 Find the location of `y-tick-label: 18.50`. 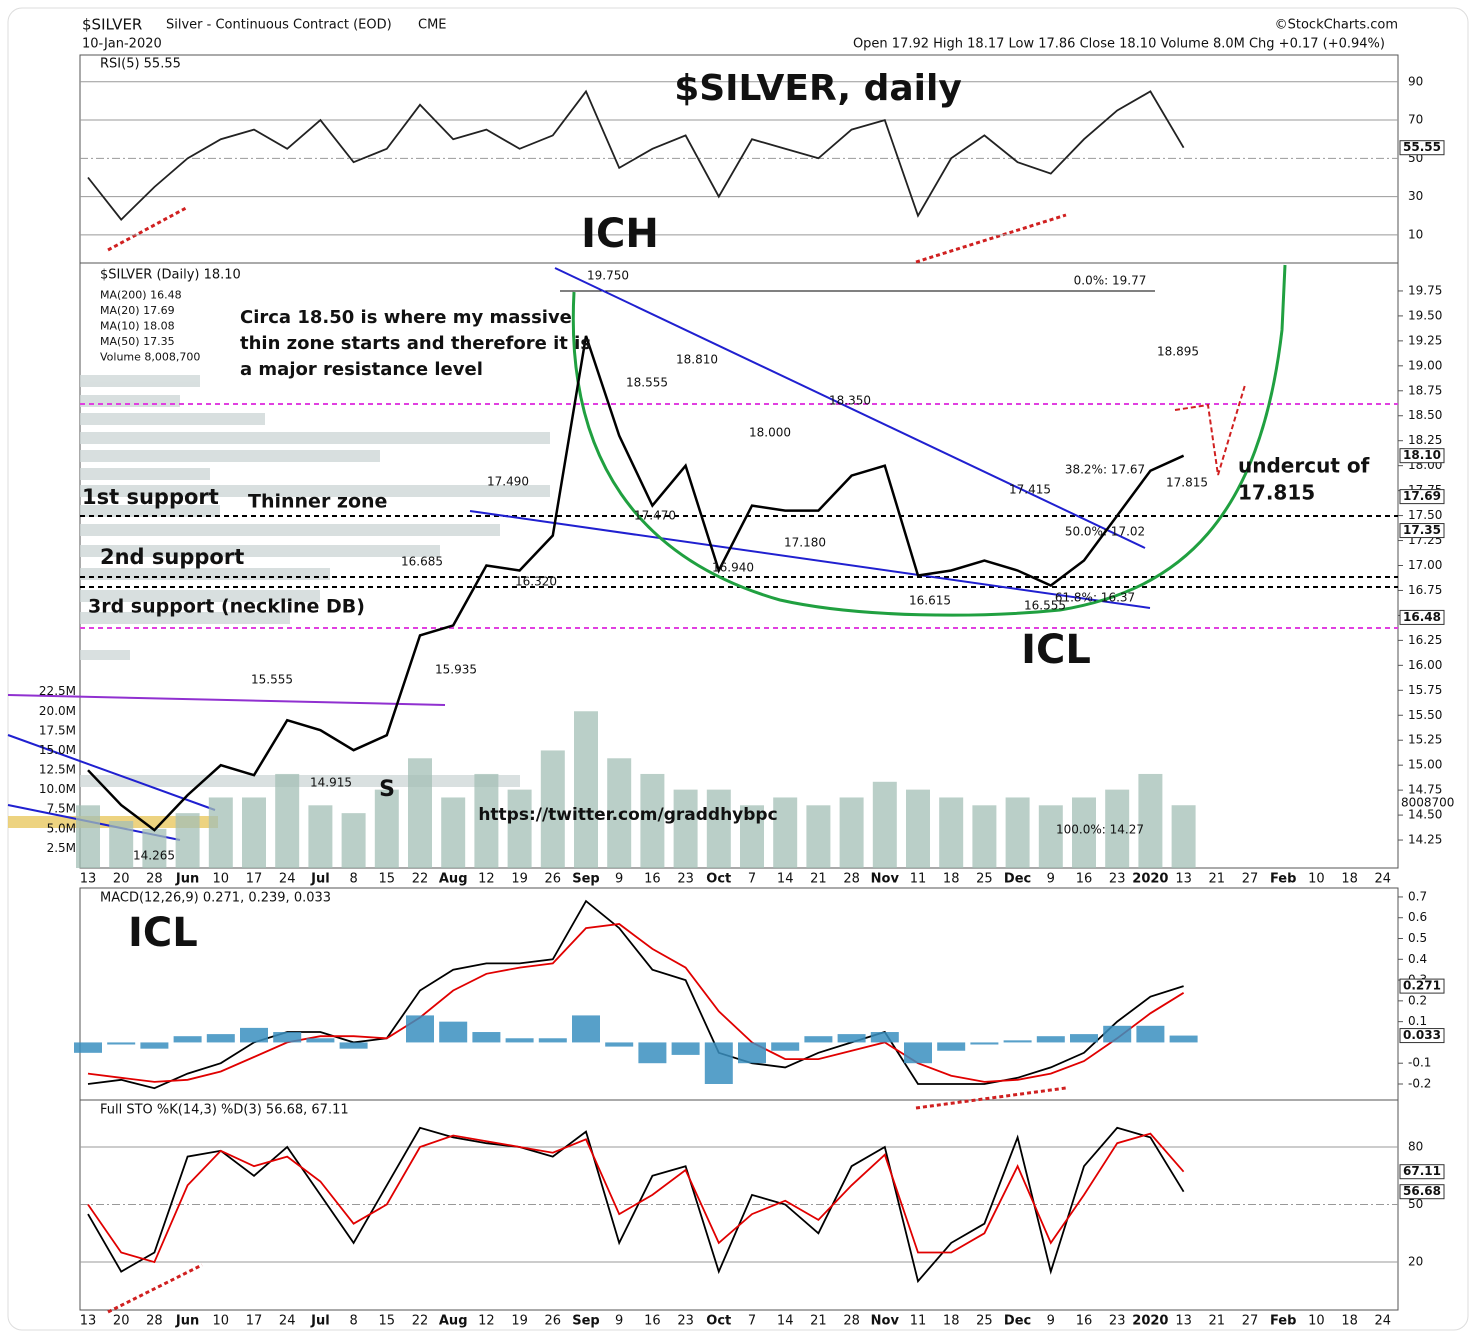

y-tick-label: 18.50 is located at coordinates (1425, 415).